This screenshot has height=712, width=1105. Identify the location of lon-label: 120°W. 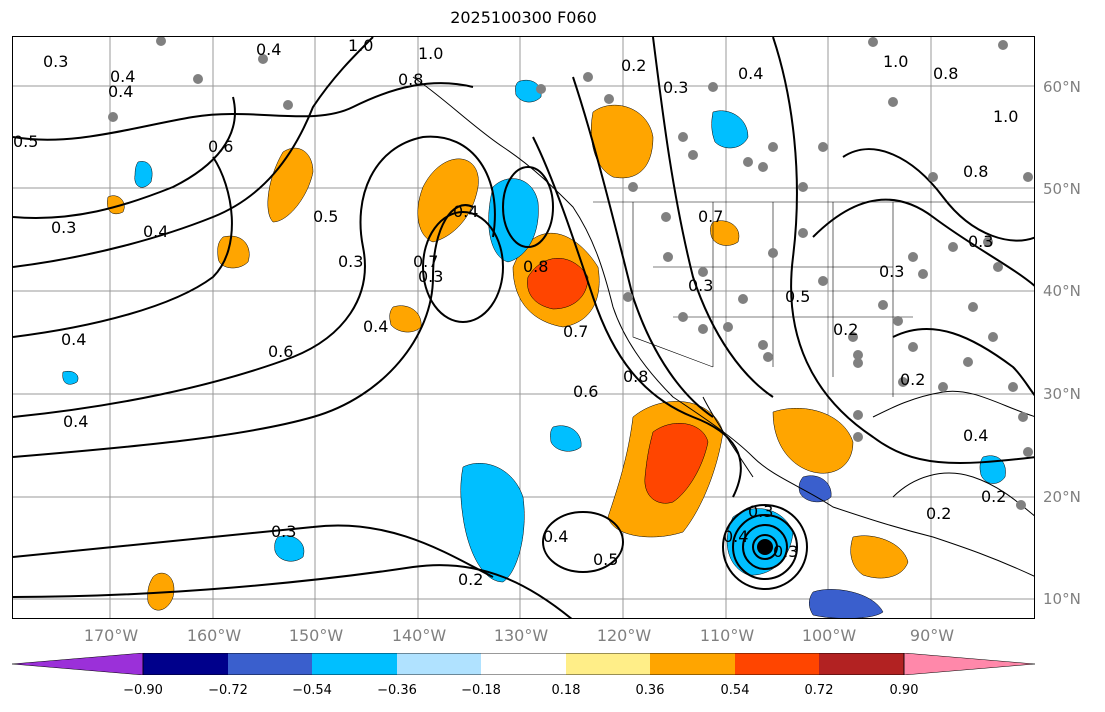
(624, 635).